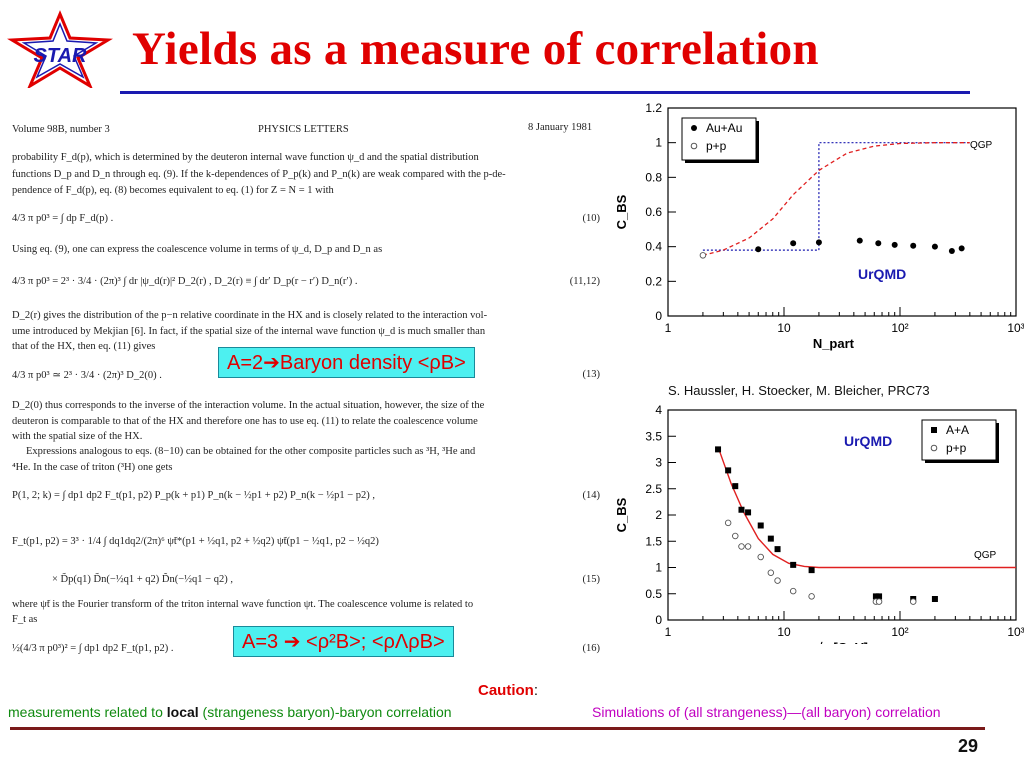 The height and width of the screenshot is (768, 1024). I want to click on caption-measurements-pre: measurements related to, so click(87, 712).